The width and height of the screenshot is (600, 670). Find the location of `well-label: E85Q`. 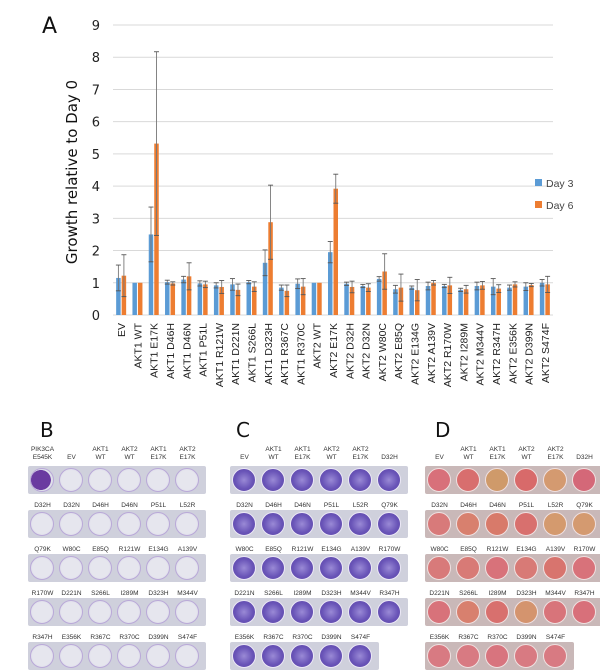

well-label: E85Q is located at coordinates (100, 549).